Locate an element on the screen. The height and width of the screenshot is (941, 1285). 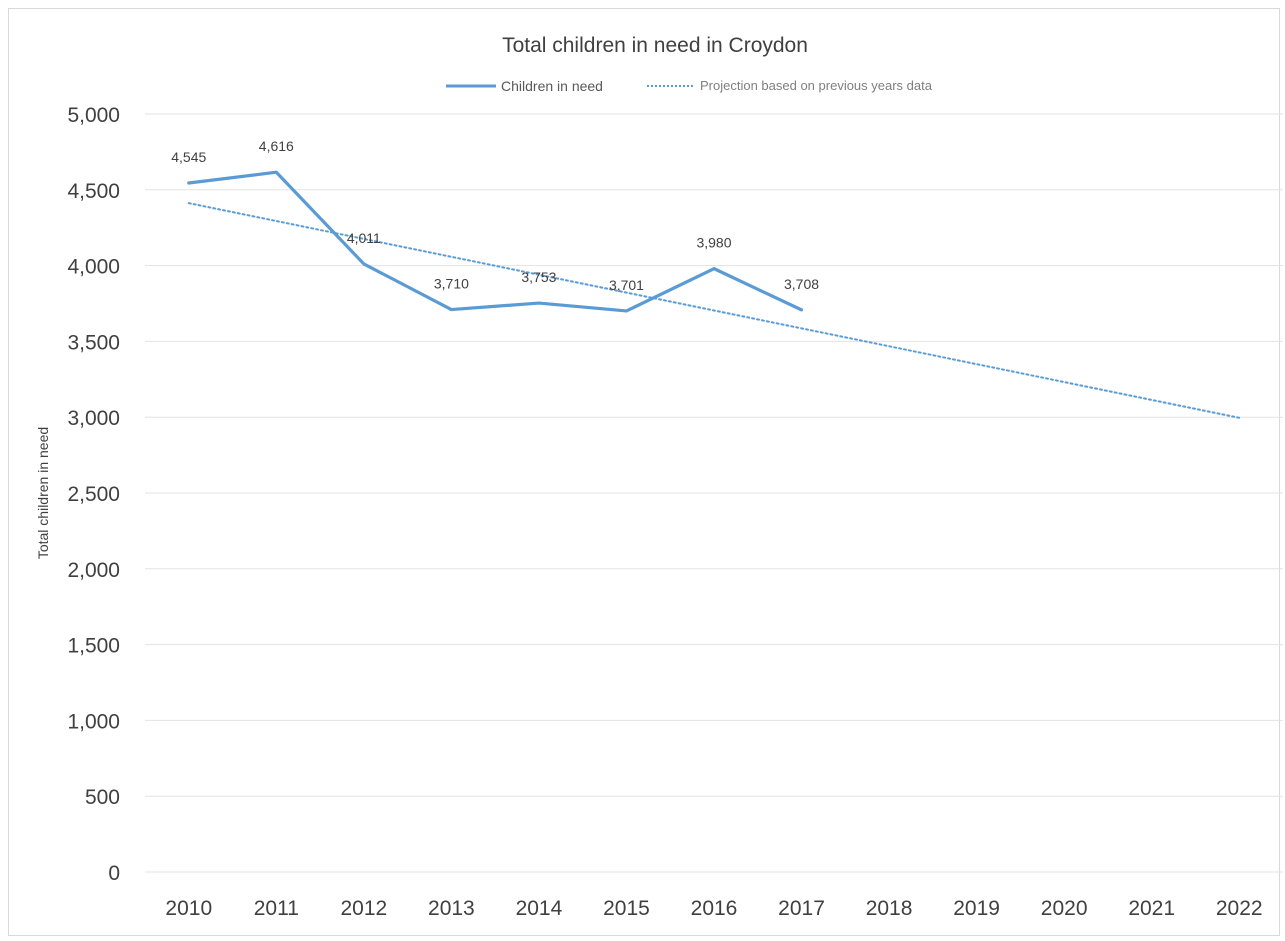
x-tick-label: 2019 is located at coordinates (976, 908).